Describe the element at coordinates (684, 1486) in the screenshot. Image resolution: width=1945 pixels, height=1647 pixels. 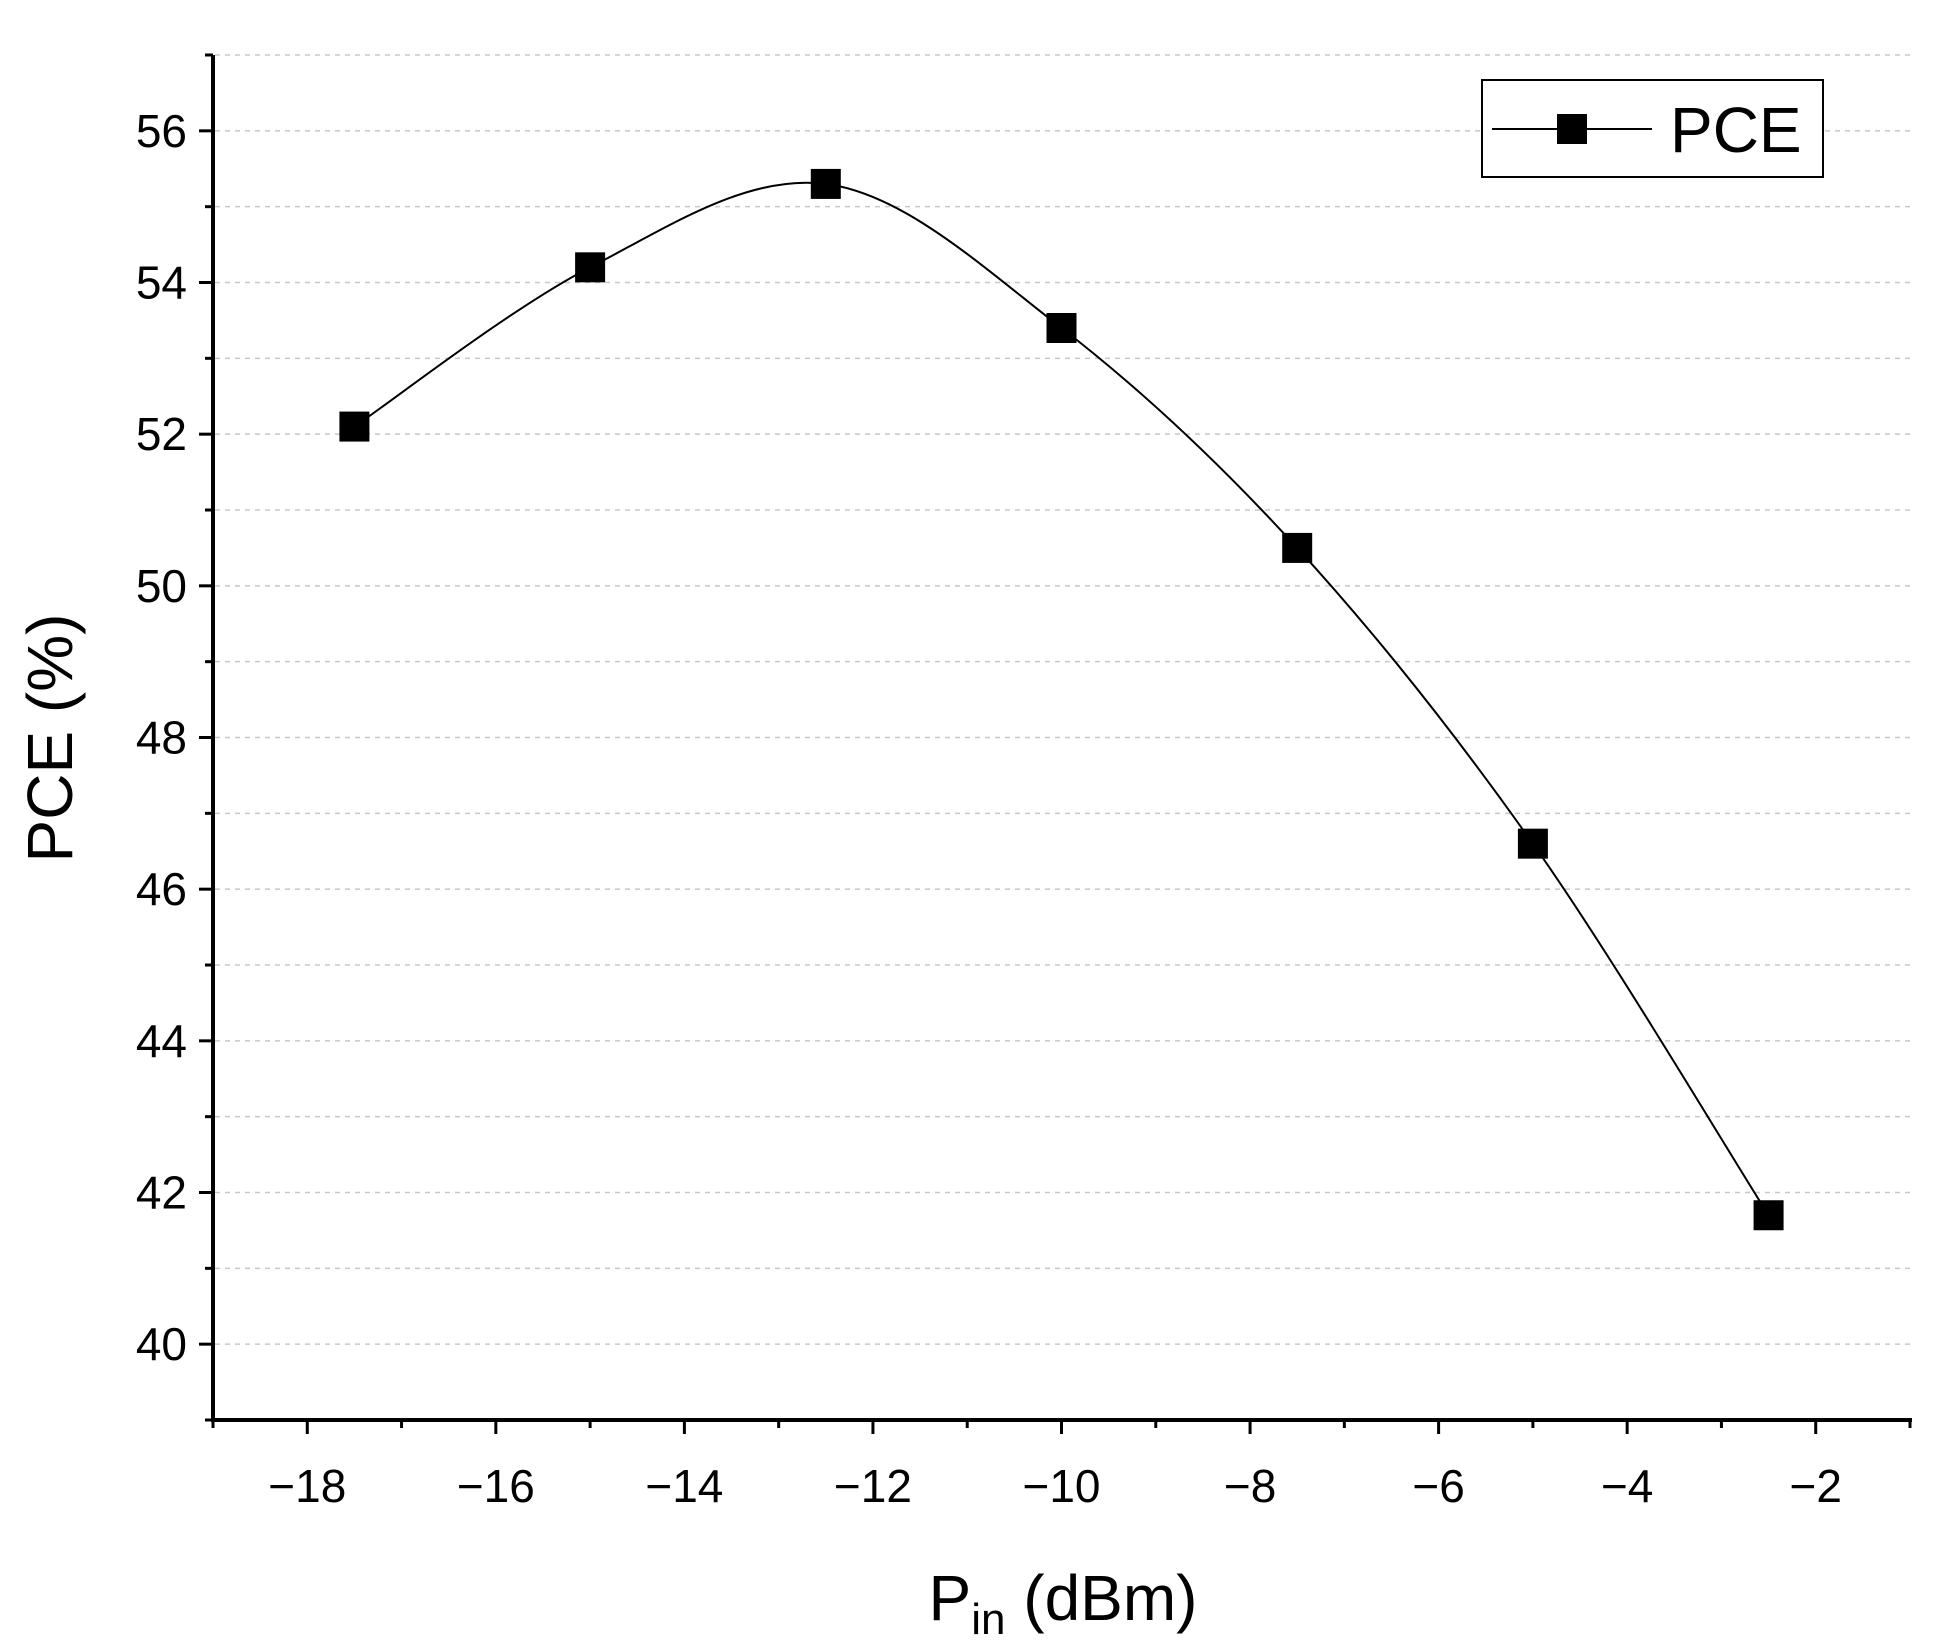
I see `x-tick-label: −14` at that location.